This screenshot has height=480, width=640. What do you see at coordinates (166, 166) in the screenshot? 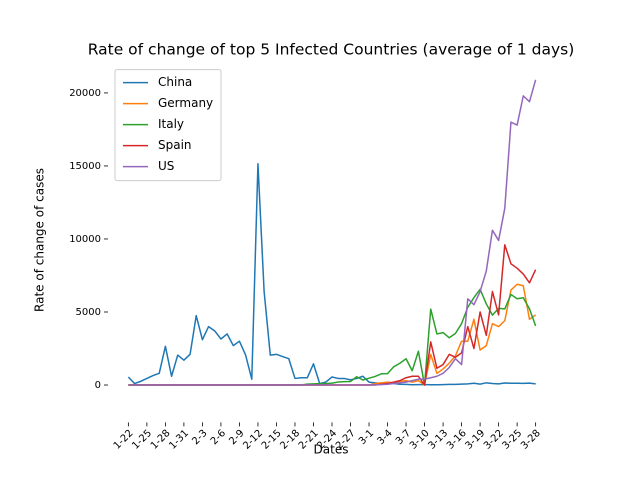
I see `legend-label: US` at bounding box center [166, 166].